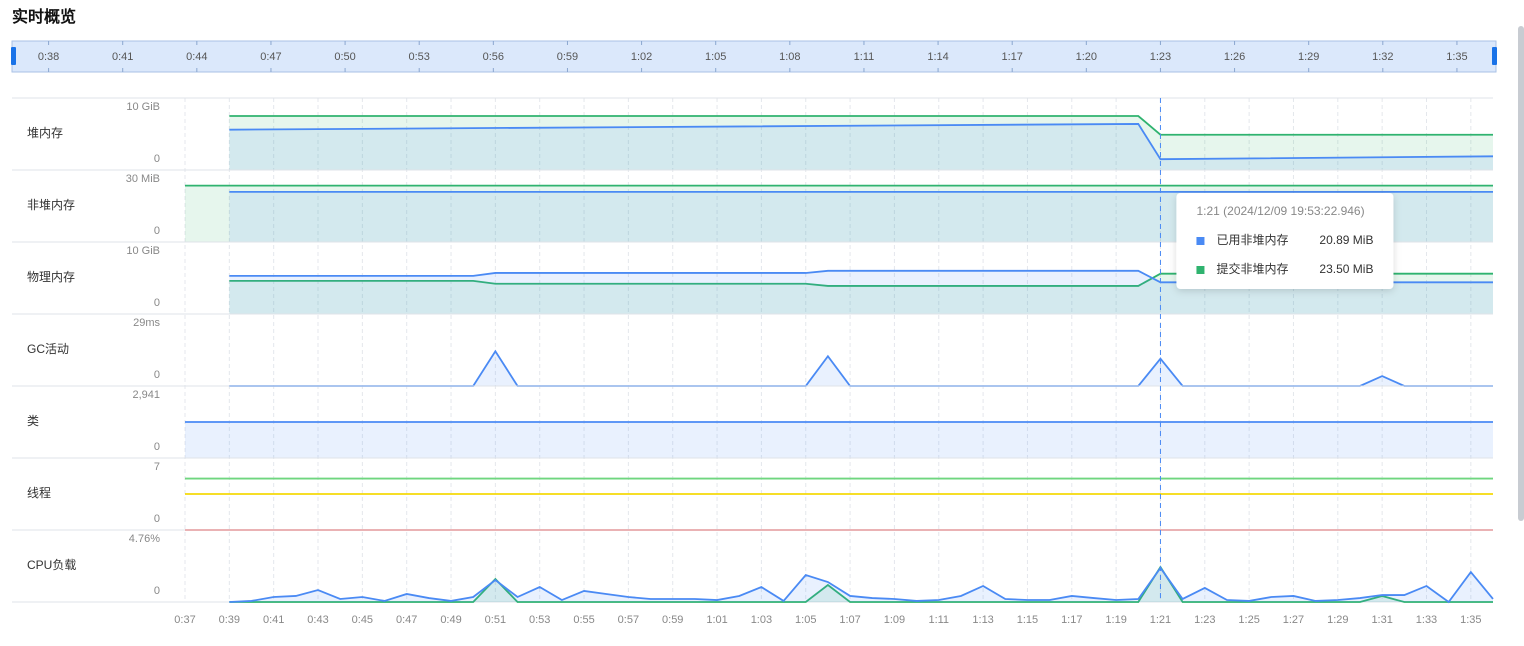 Image resolution: width=1524 pixels, height=646 pixels. What do you see at coordinates (362, 620) in the screenshot?
I see `x-tick-label: 0:45` at bounding box center [362, 620].